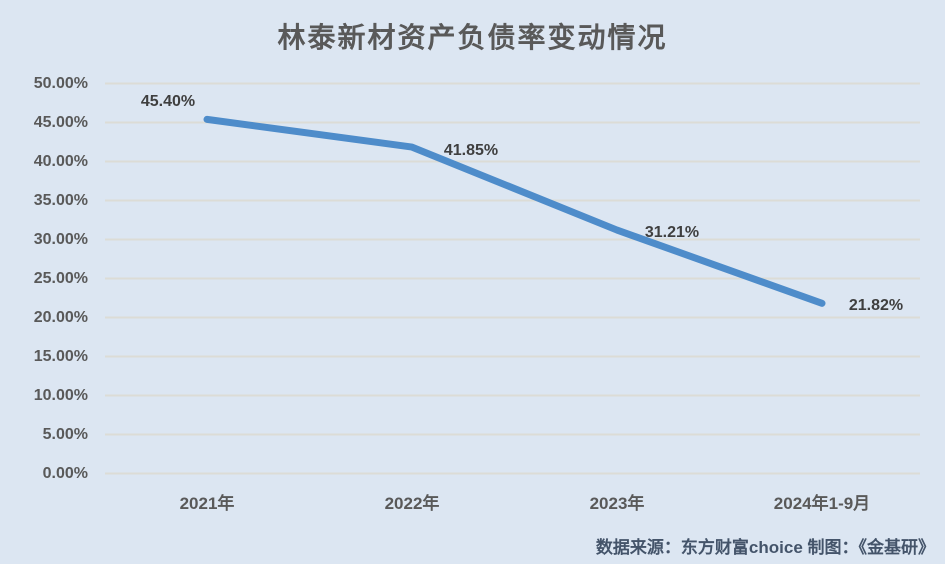 This screenshot has width=945, height=564. Describe the element at coordinates (207, 503) in the screenshot. I see `x-axis-category-label: 2021年` at that location.